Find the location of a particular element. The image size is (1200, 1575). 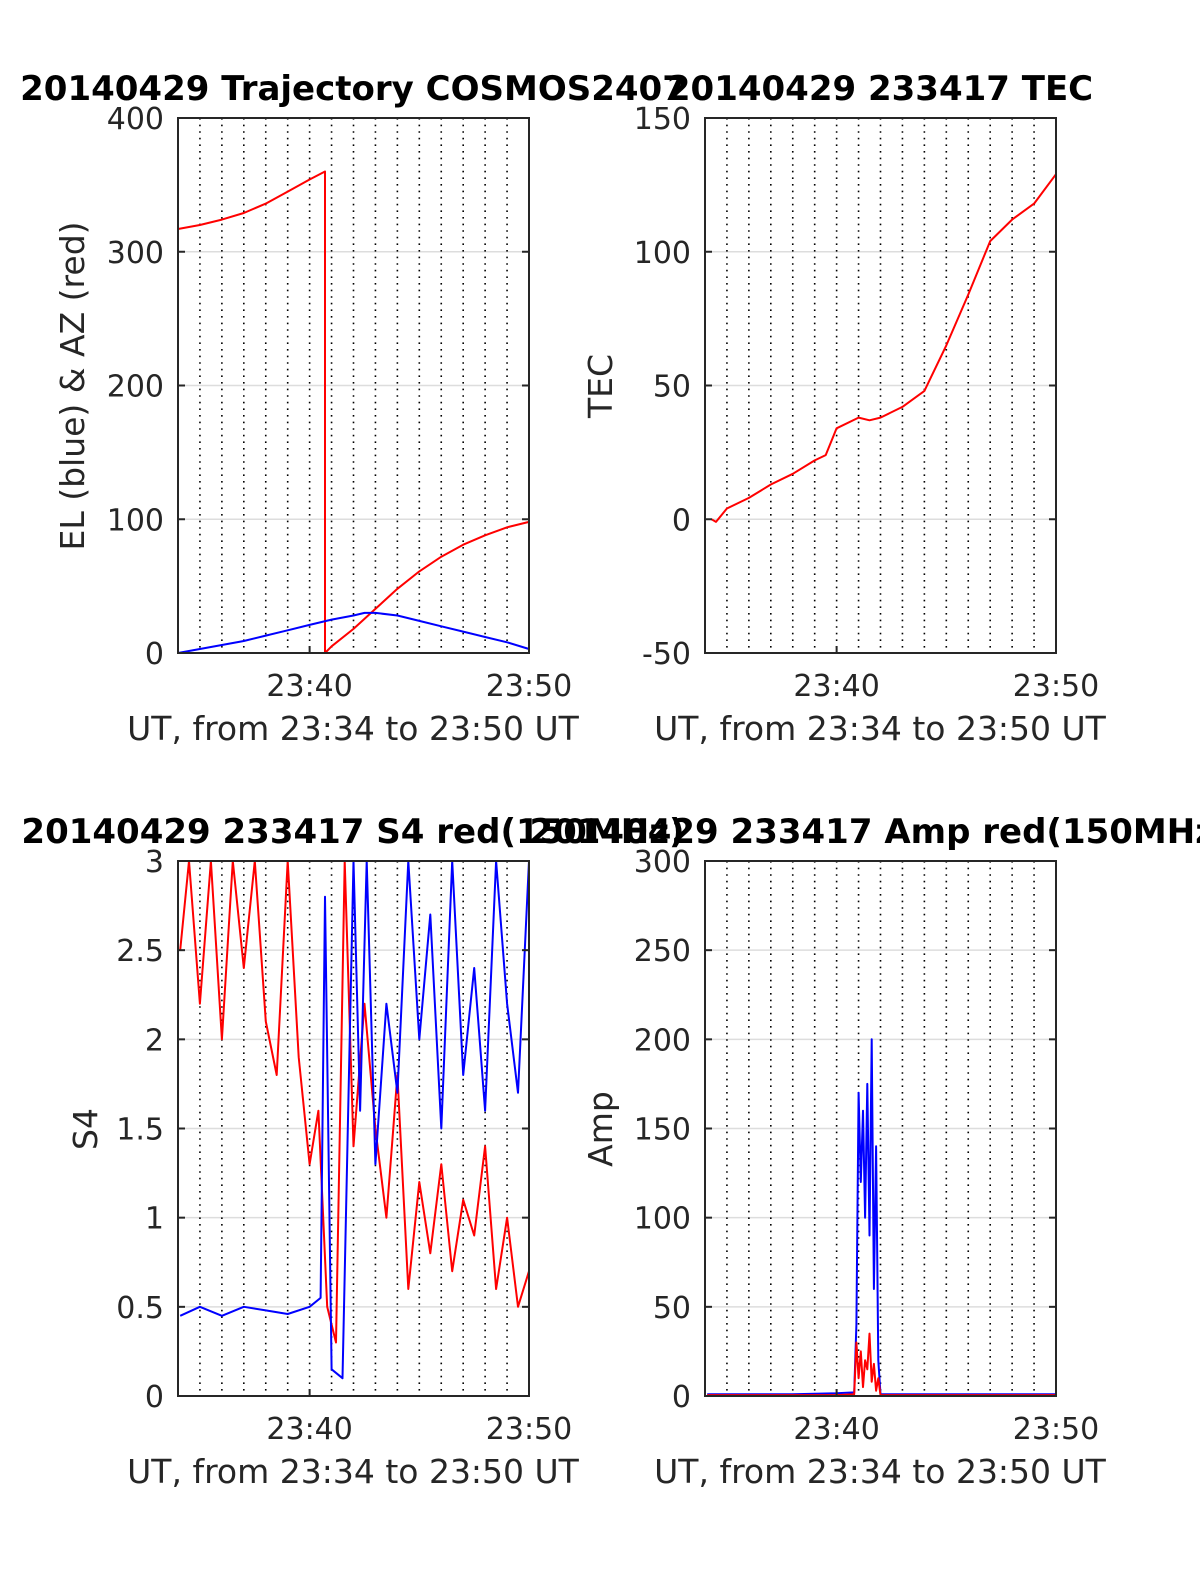

y-tick-label: 1 is located at coordinates (154, 1219).